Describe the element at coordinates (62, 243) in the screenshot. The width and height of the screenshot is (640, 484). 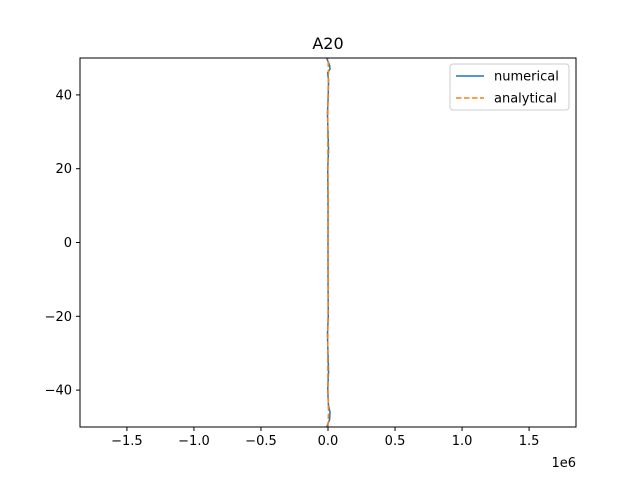
I see `y-axis: −40 −20 0 20 40` at that location.